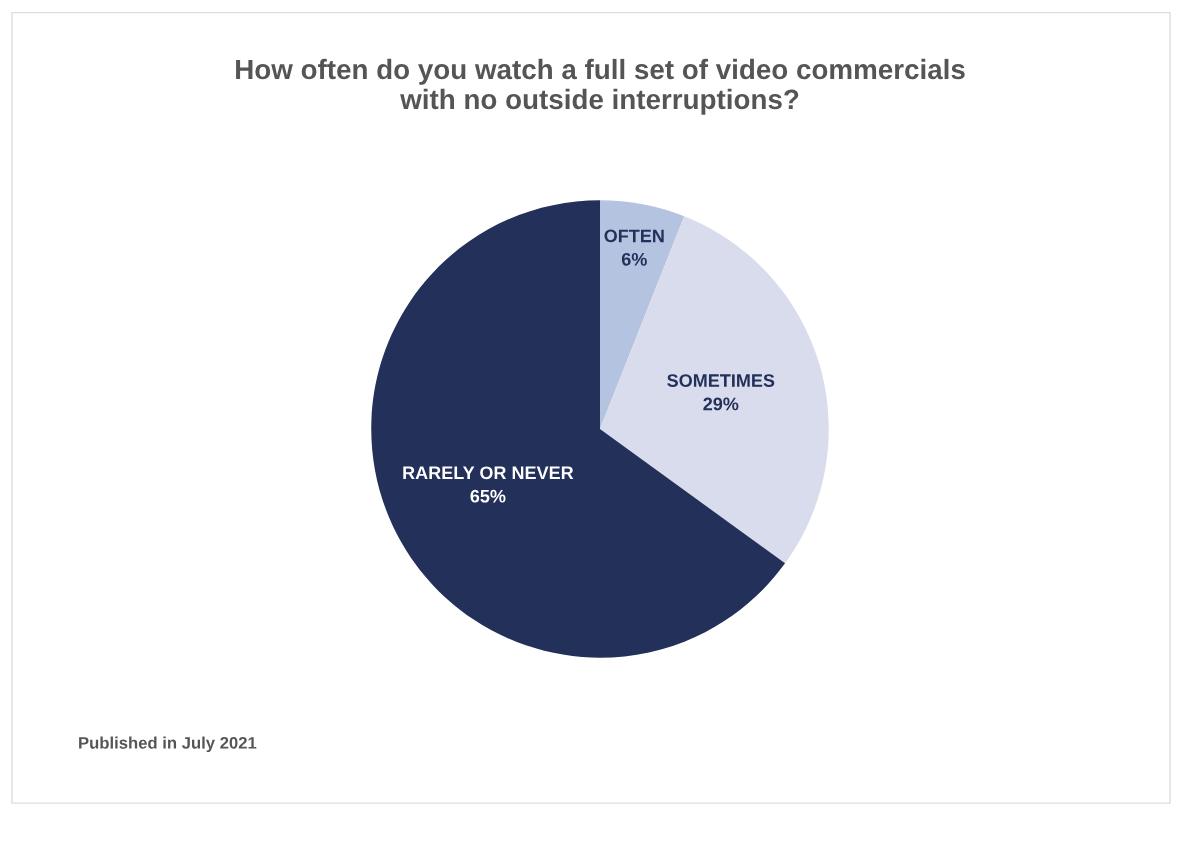 Image resolution: width=1200 pixels, height=841 pixels. What do you see at coordinates (168, 744) in the screenshot?
I see `text: Published in July 2021` at bounding box center [168, 744].